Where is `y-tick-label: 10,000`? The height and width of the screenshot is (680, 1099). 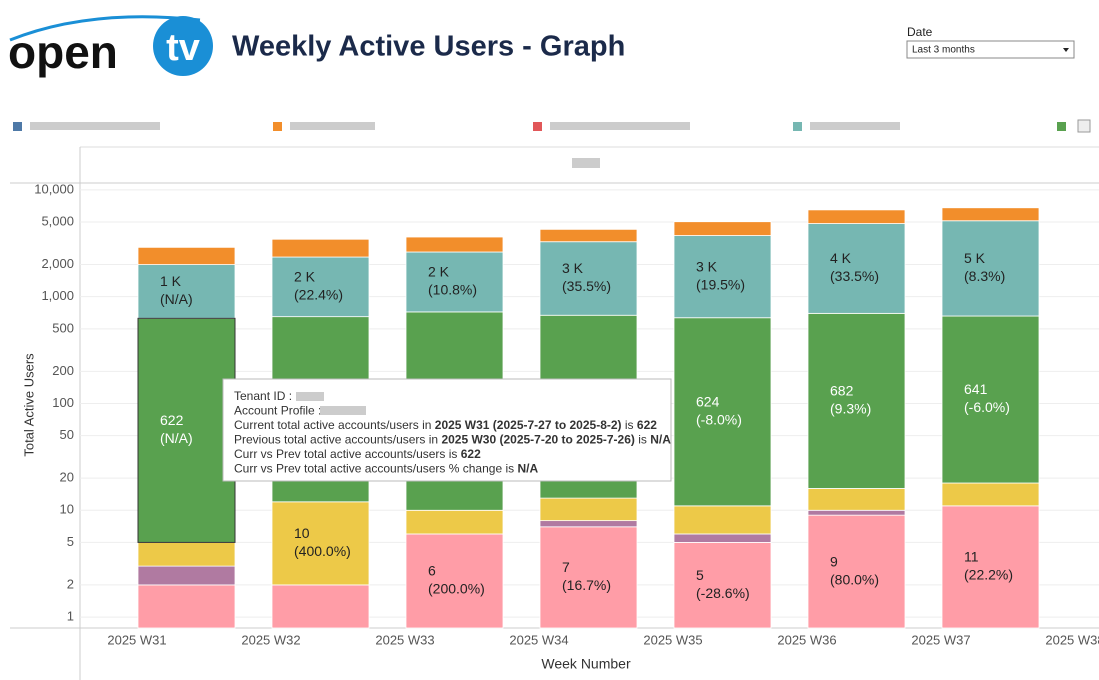
y-tick-label: 10,000 is located at coordinates (54, 188).